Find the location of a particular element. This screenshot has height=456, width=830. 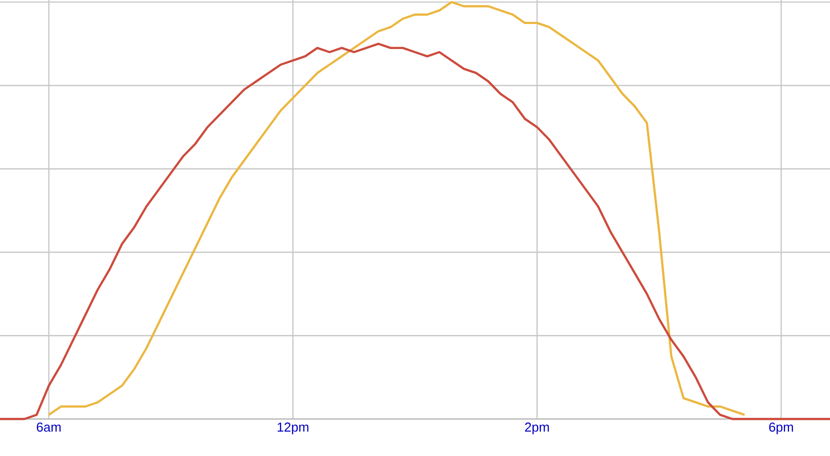

x-tick-label: 6pm is located at coordinates (781, 428).